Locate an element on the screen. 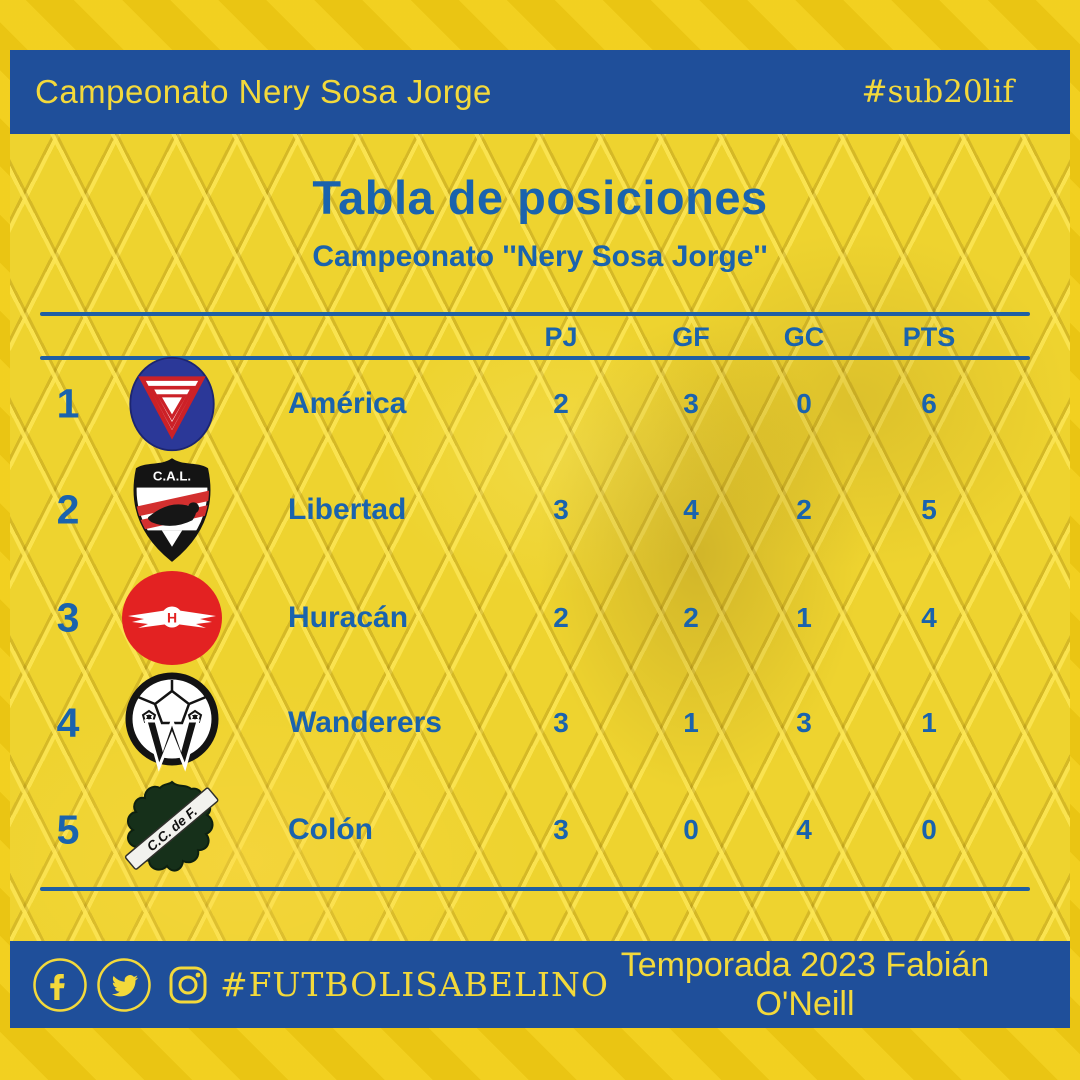  huracan-crest-initial: H is located at coordinates (172, 618).